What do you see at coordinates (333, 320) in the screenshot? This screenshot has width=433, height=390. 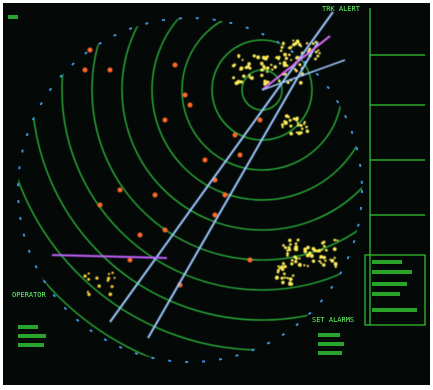 I see `status-label: SET ALARMS` at bounding box center [333, 320].